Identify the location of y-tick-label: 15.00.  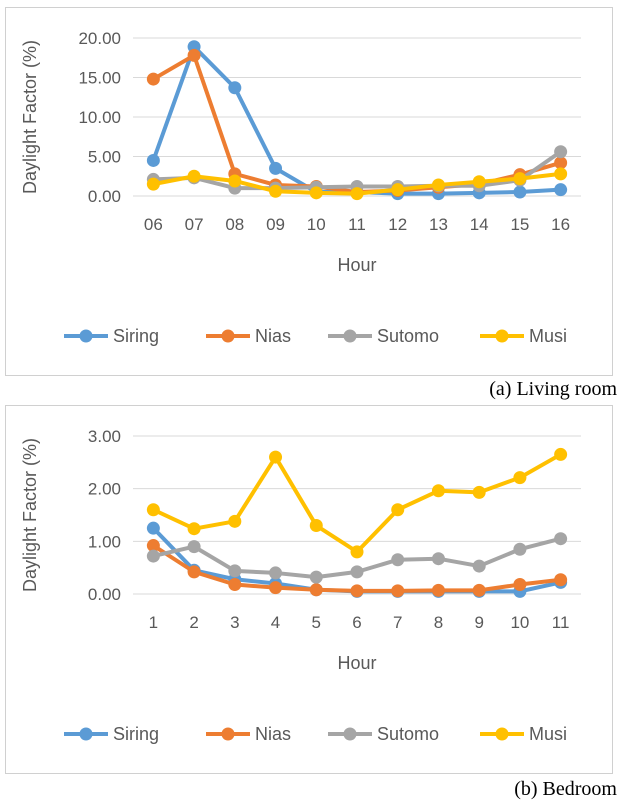
(99, 78).